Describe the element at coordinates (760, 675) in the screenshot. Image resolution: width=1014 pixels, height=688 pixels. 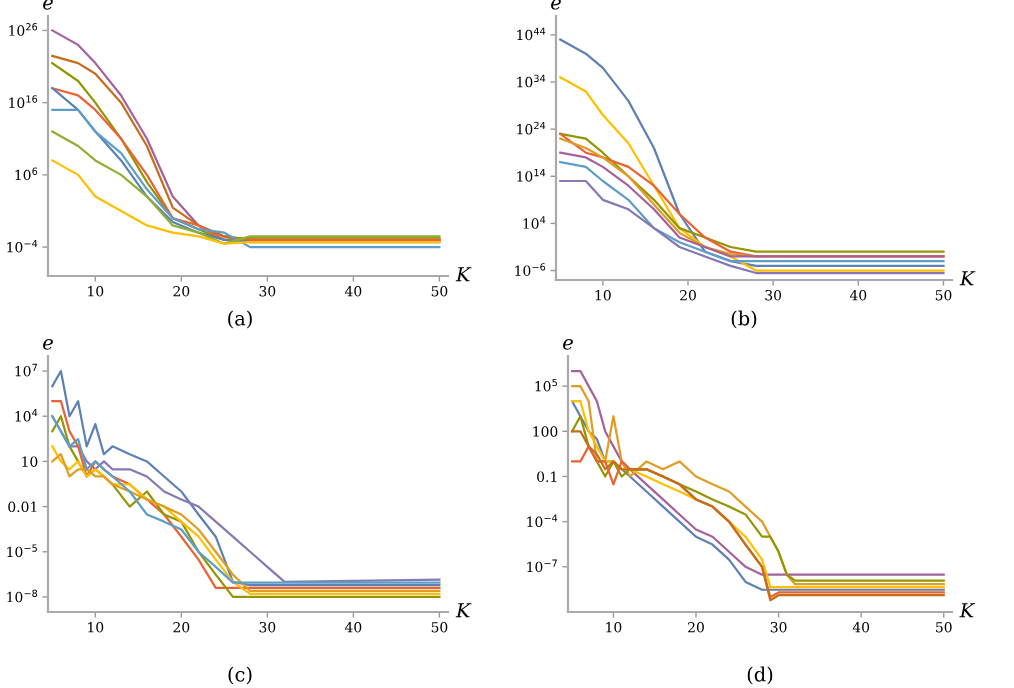
I see `text: (d)` at that location.